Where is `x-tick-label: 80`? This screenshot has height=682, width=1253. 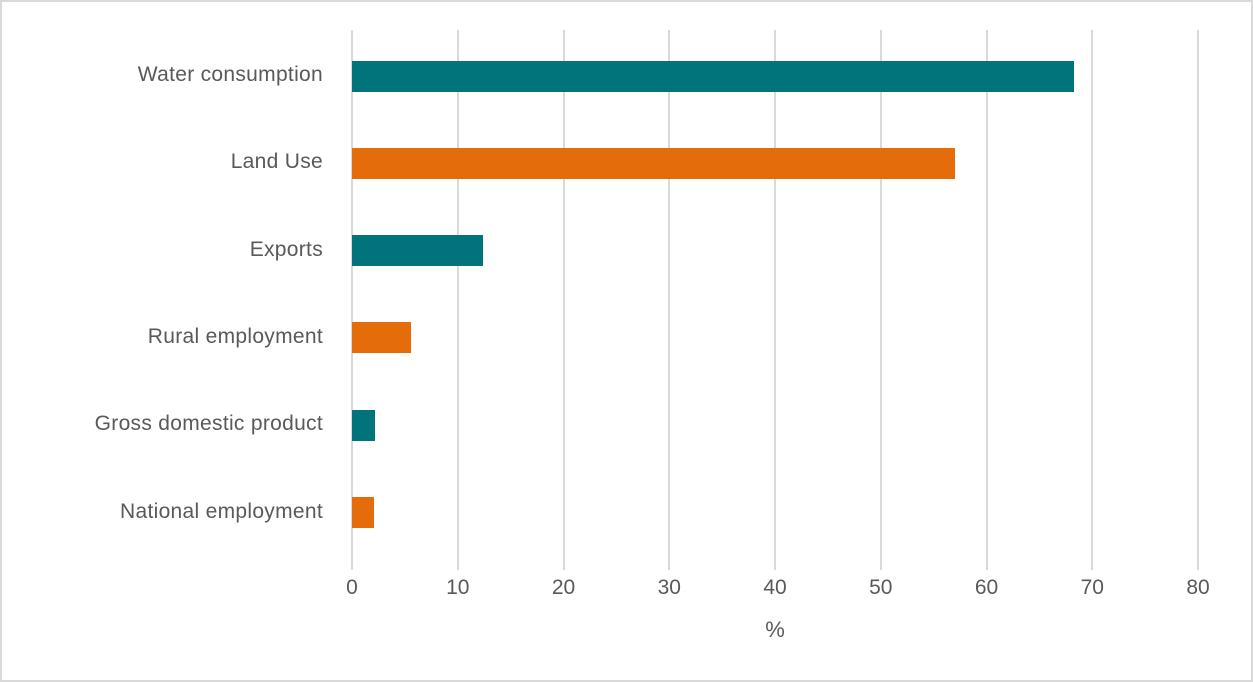
x-tick-label: 80 is located at coordinates (1198, 587).